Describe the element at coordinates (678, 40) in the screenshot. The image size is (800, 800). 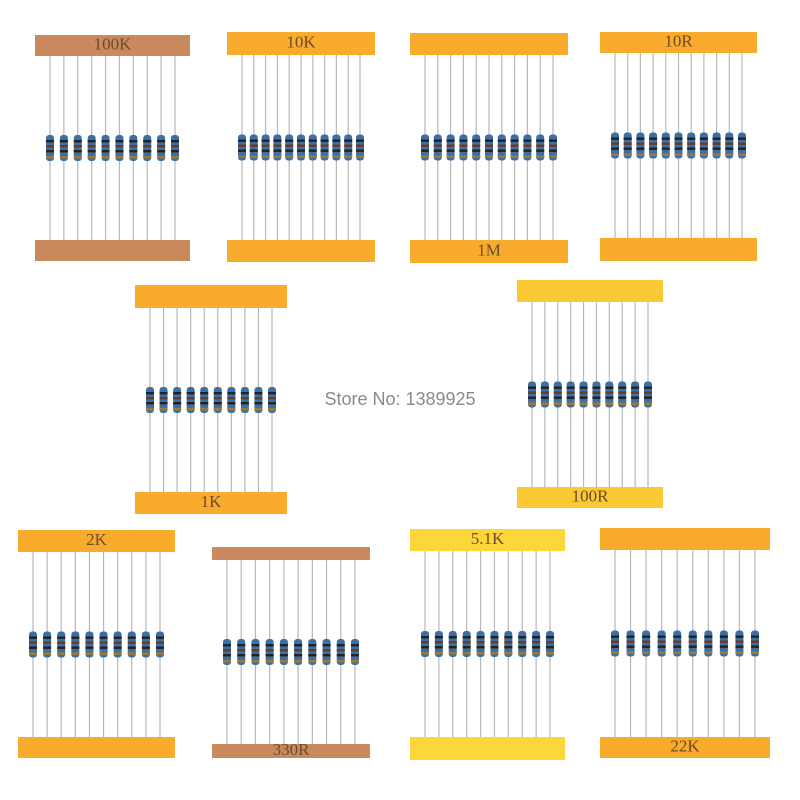
I see `pack-label: 10R` at that location.